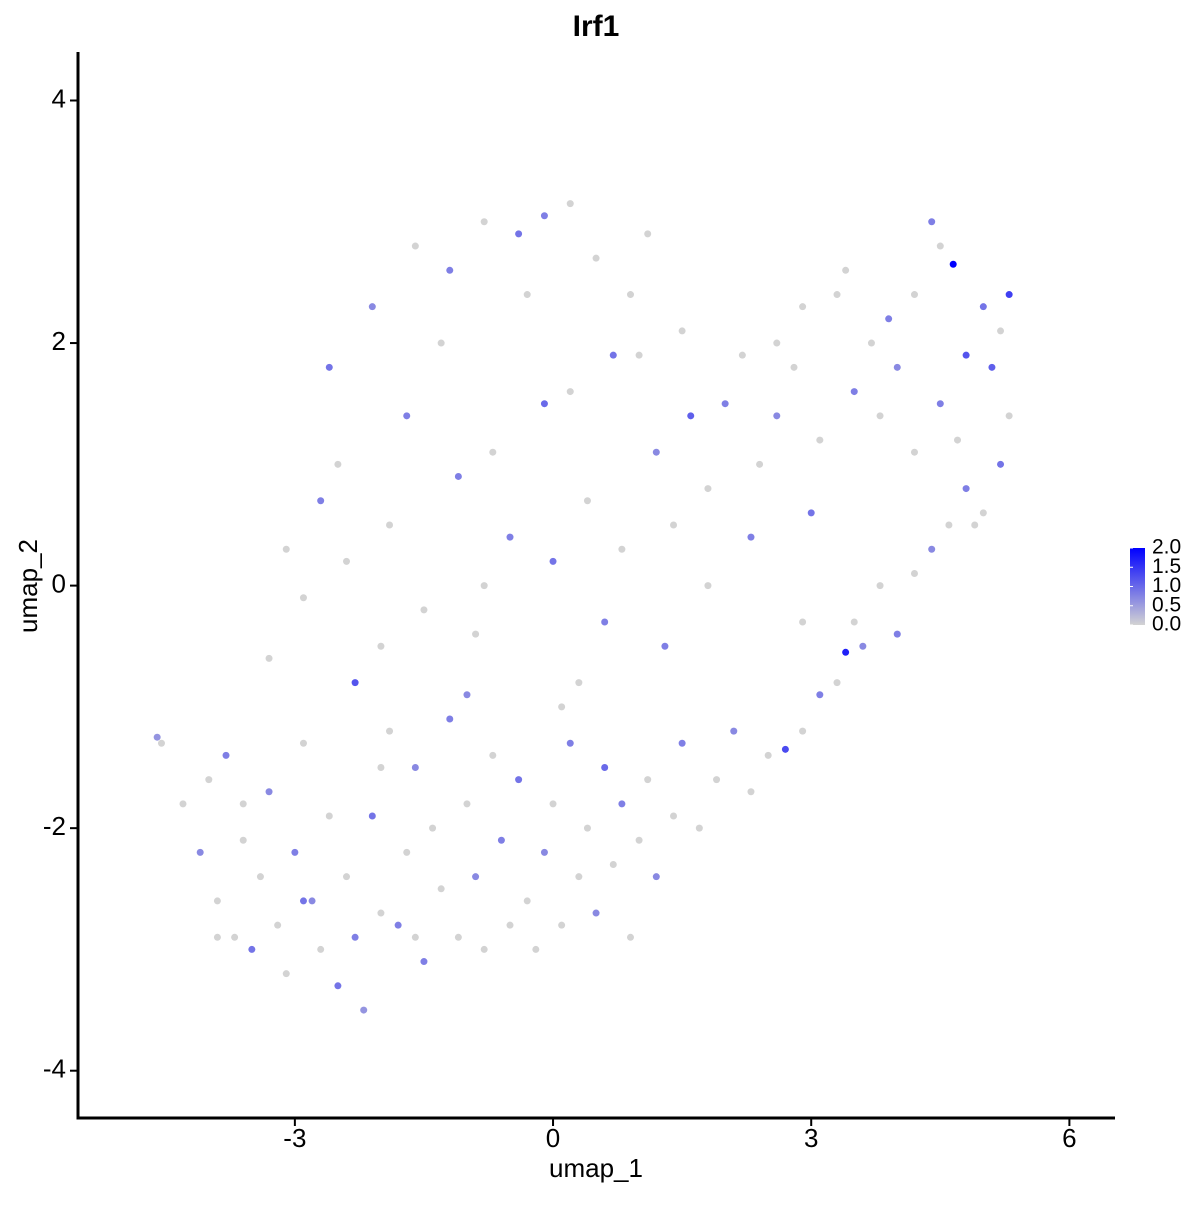  I want to click on colorbar-label: 1.5, so click(1166, 566).